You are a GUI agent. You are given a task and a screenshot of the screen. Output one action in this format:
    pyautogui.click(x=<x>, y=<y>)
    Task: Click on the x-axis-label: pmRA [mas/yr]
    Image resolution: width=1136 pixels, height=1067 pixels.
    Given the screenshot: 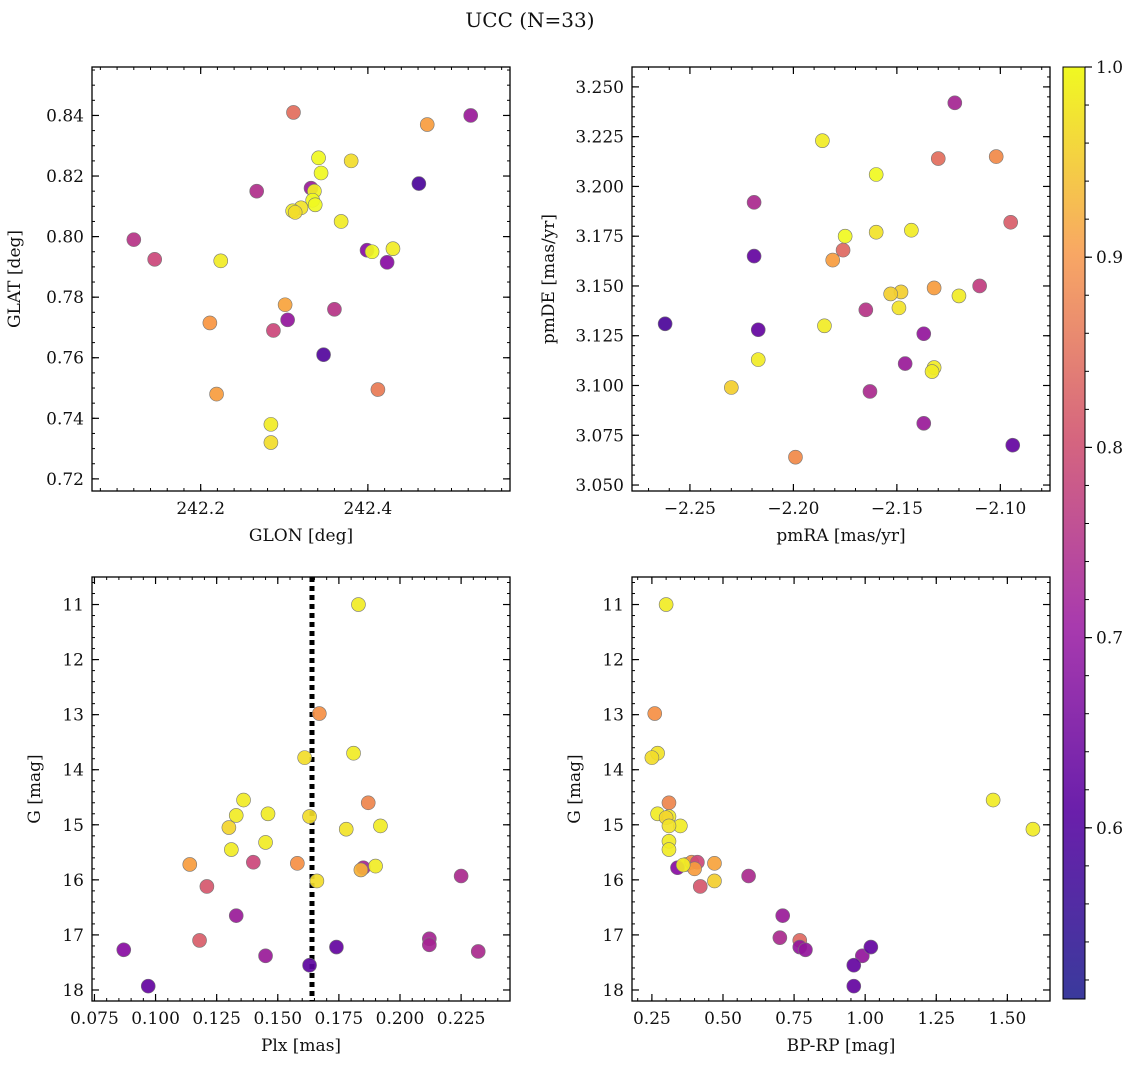 What is the action you would take?
    pyautogui.click(x=840, y=536)
    